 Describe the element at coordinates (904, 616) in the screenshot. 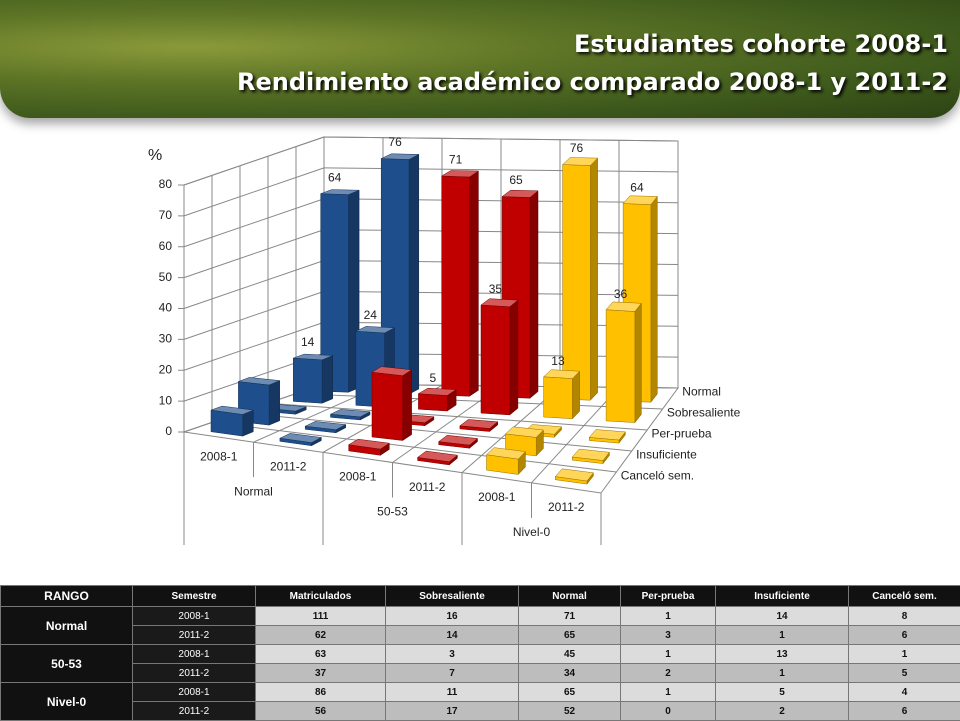

I see `number-cell: 8` at that location.